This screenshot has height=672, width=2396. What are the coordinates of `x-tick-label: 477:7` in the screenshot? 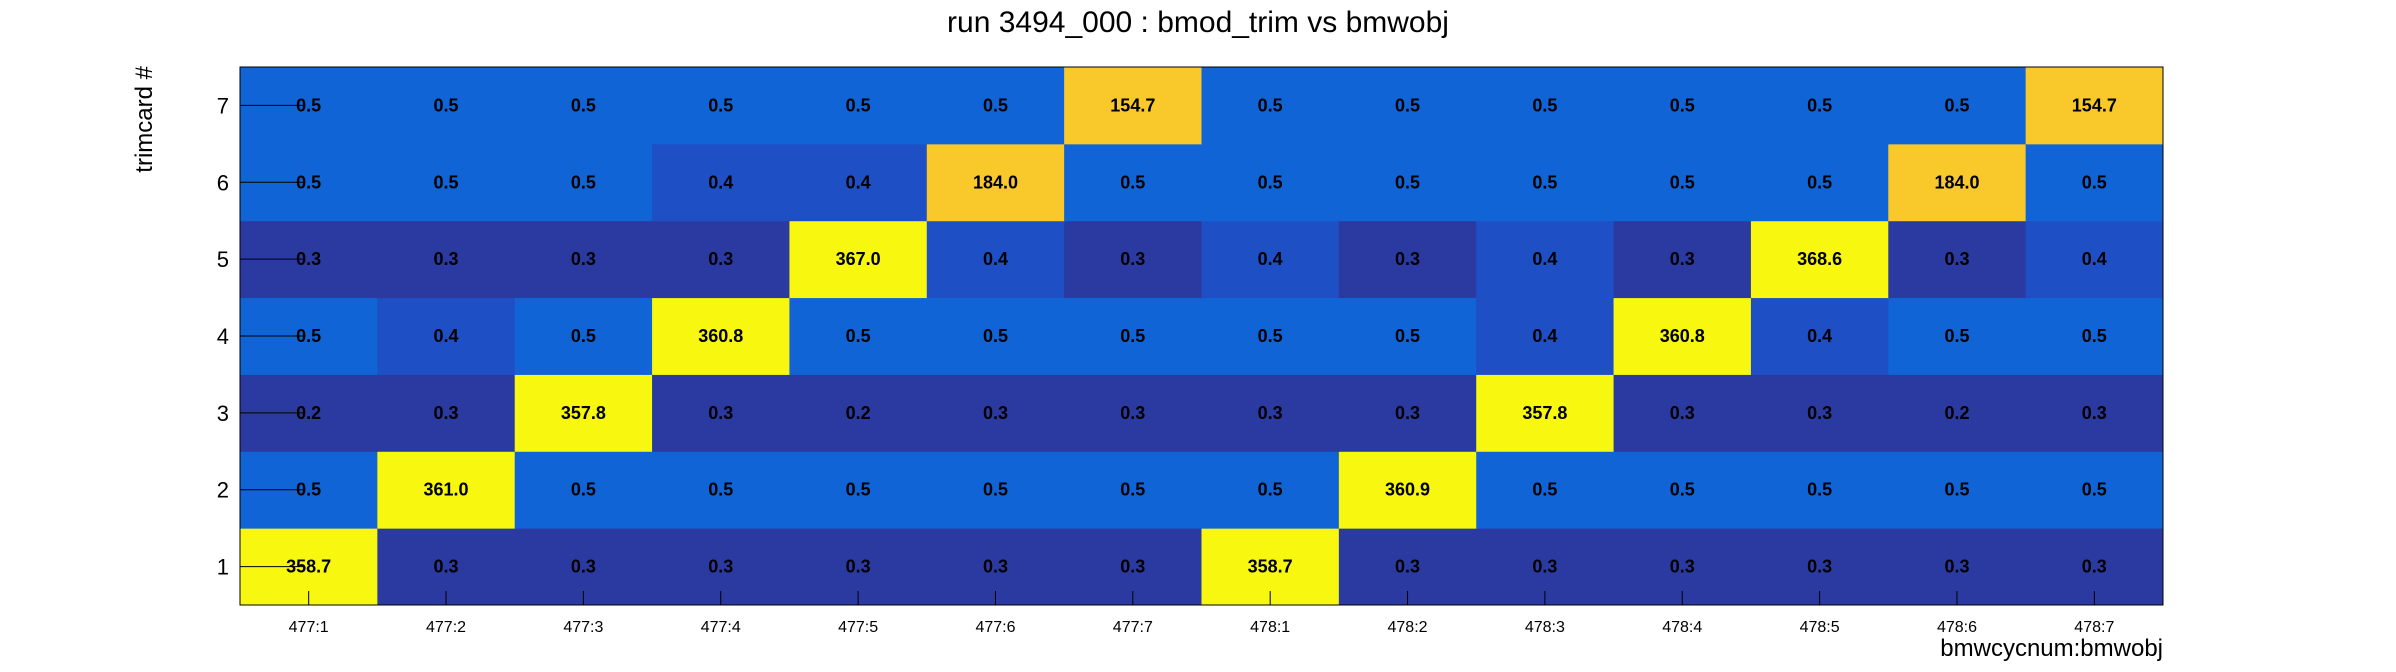 It's located at (1133, 627).